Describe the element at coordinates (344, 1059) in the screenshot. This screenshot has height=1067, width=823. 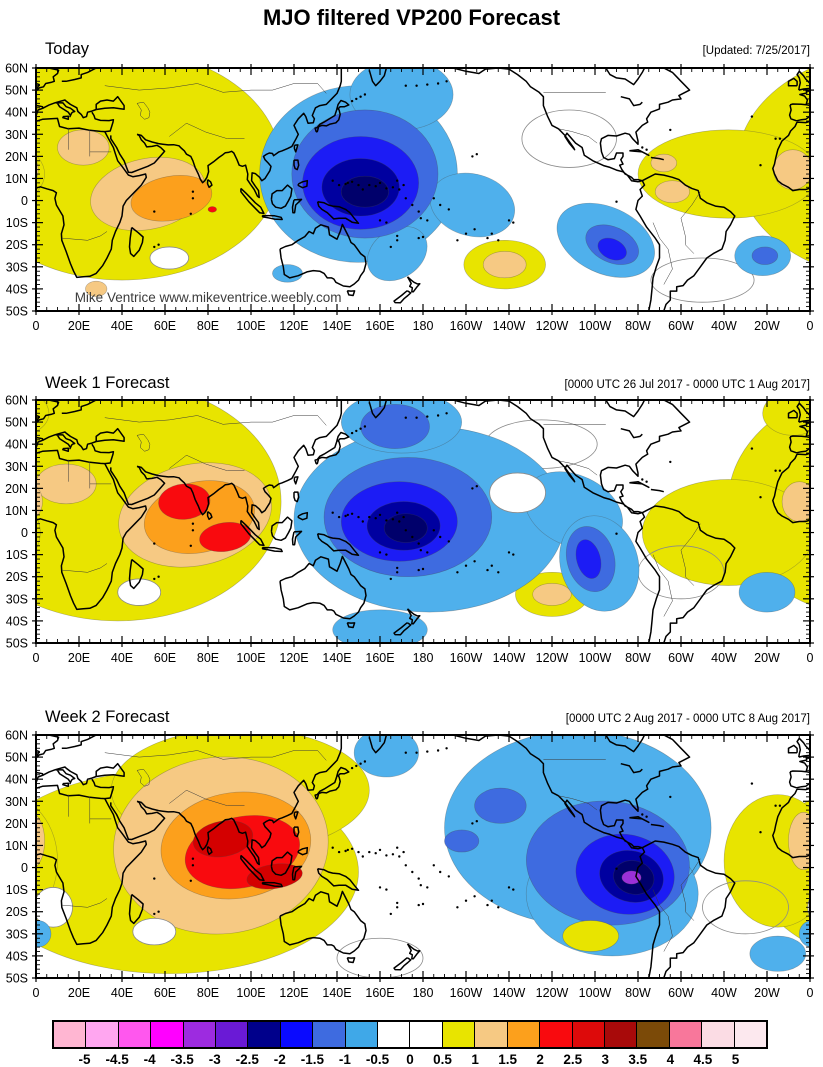
I see `colorbar-tick-label: -1` at that location.